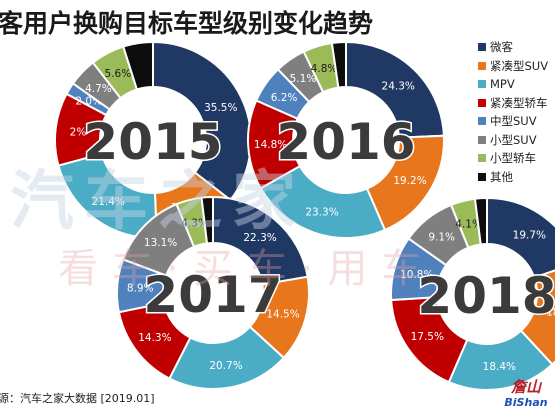 The image size is (555, 416). Describe the element at coordinates (160, 243) in the screenshot. I see `donut-2017-label-6: 13.1%` at that location.